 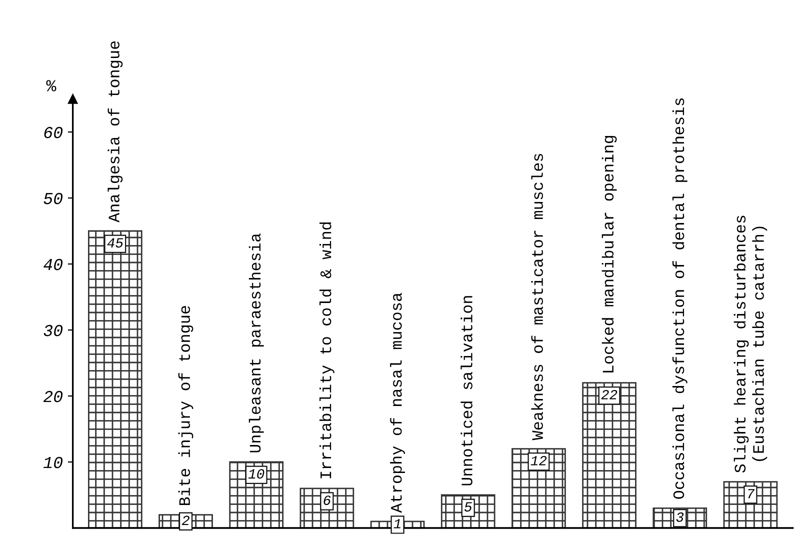 What do you see at coordinates (466, 391) in the screenshot?
I see `x-tick-label: Unnoticed salivation` at bounding box center [466, 391].